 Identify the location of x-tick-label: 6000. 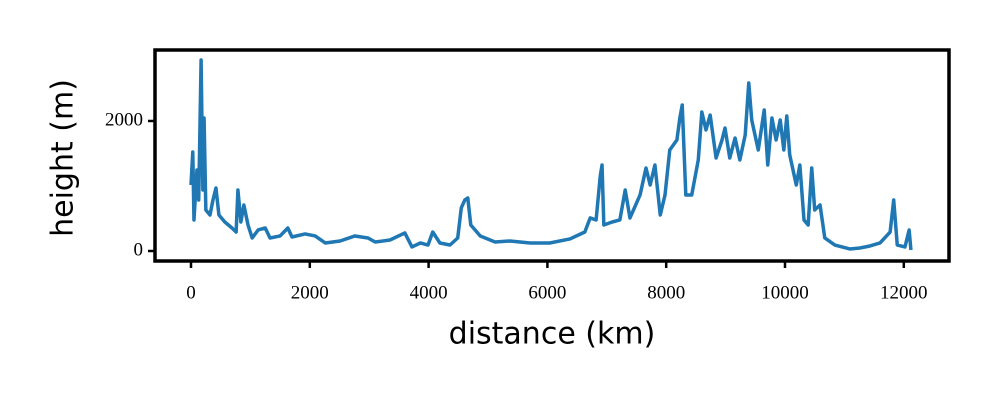
(547, 292).